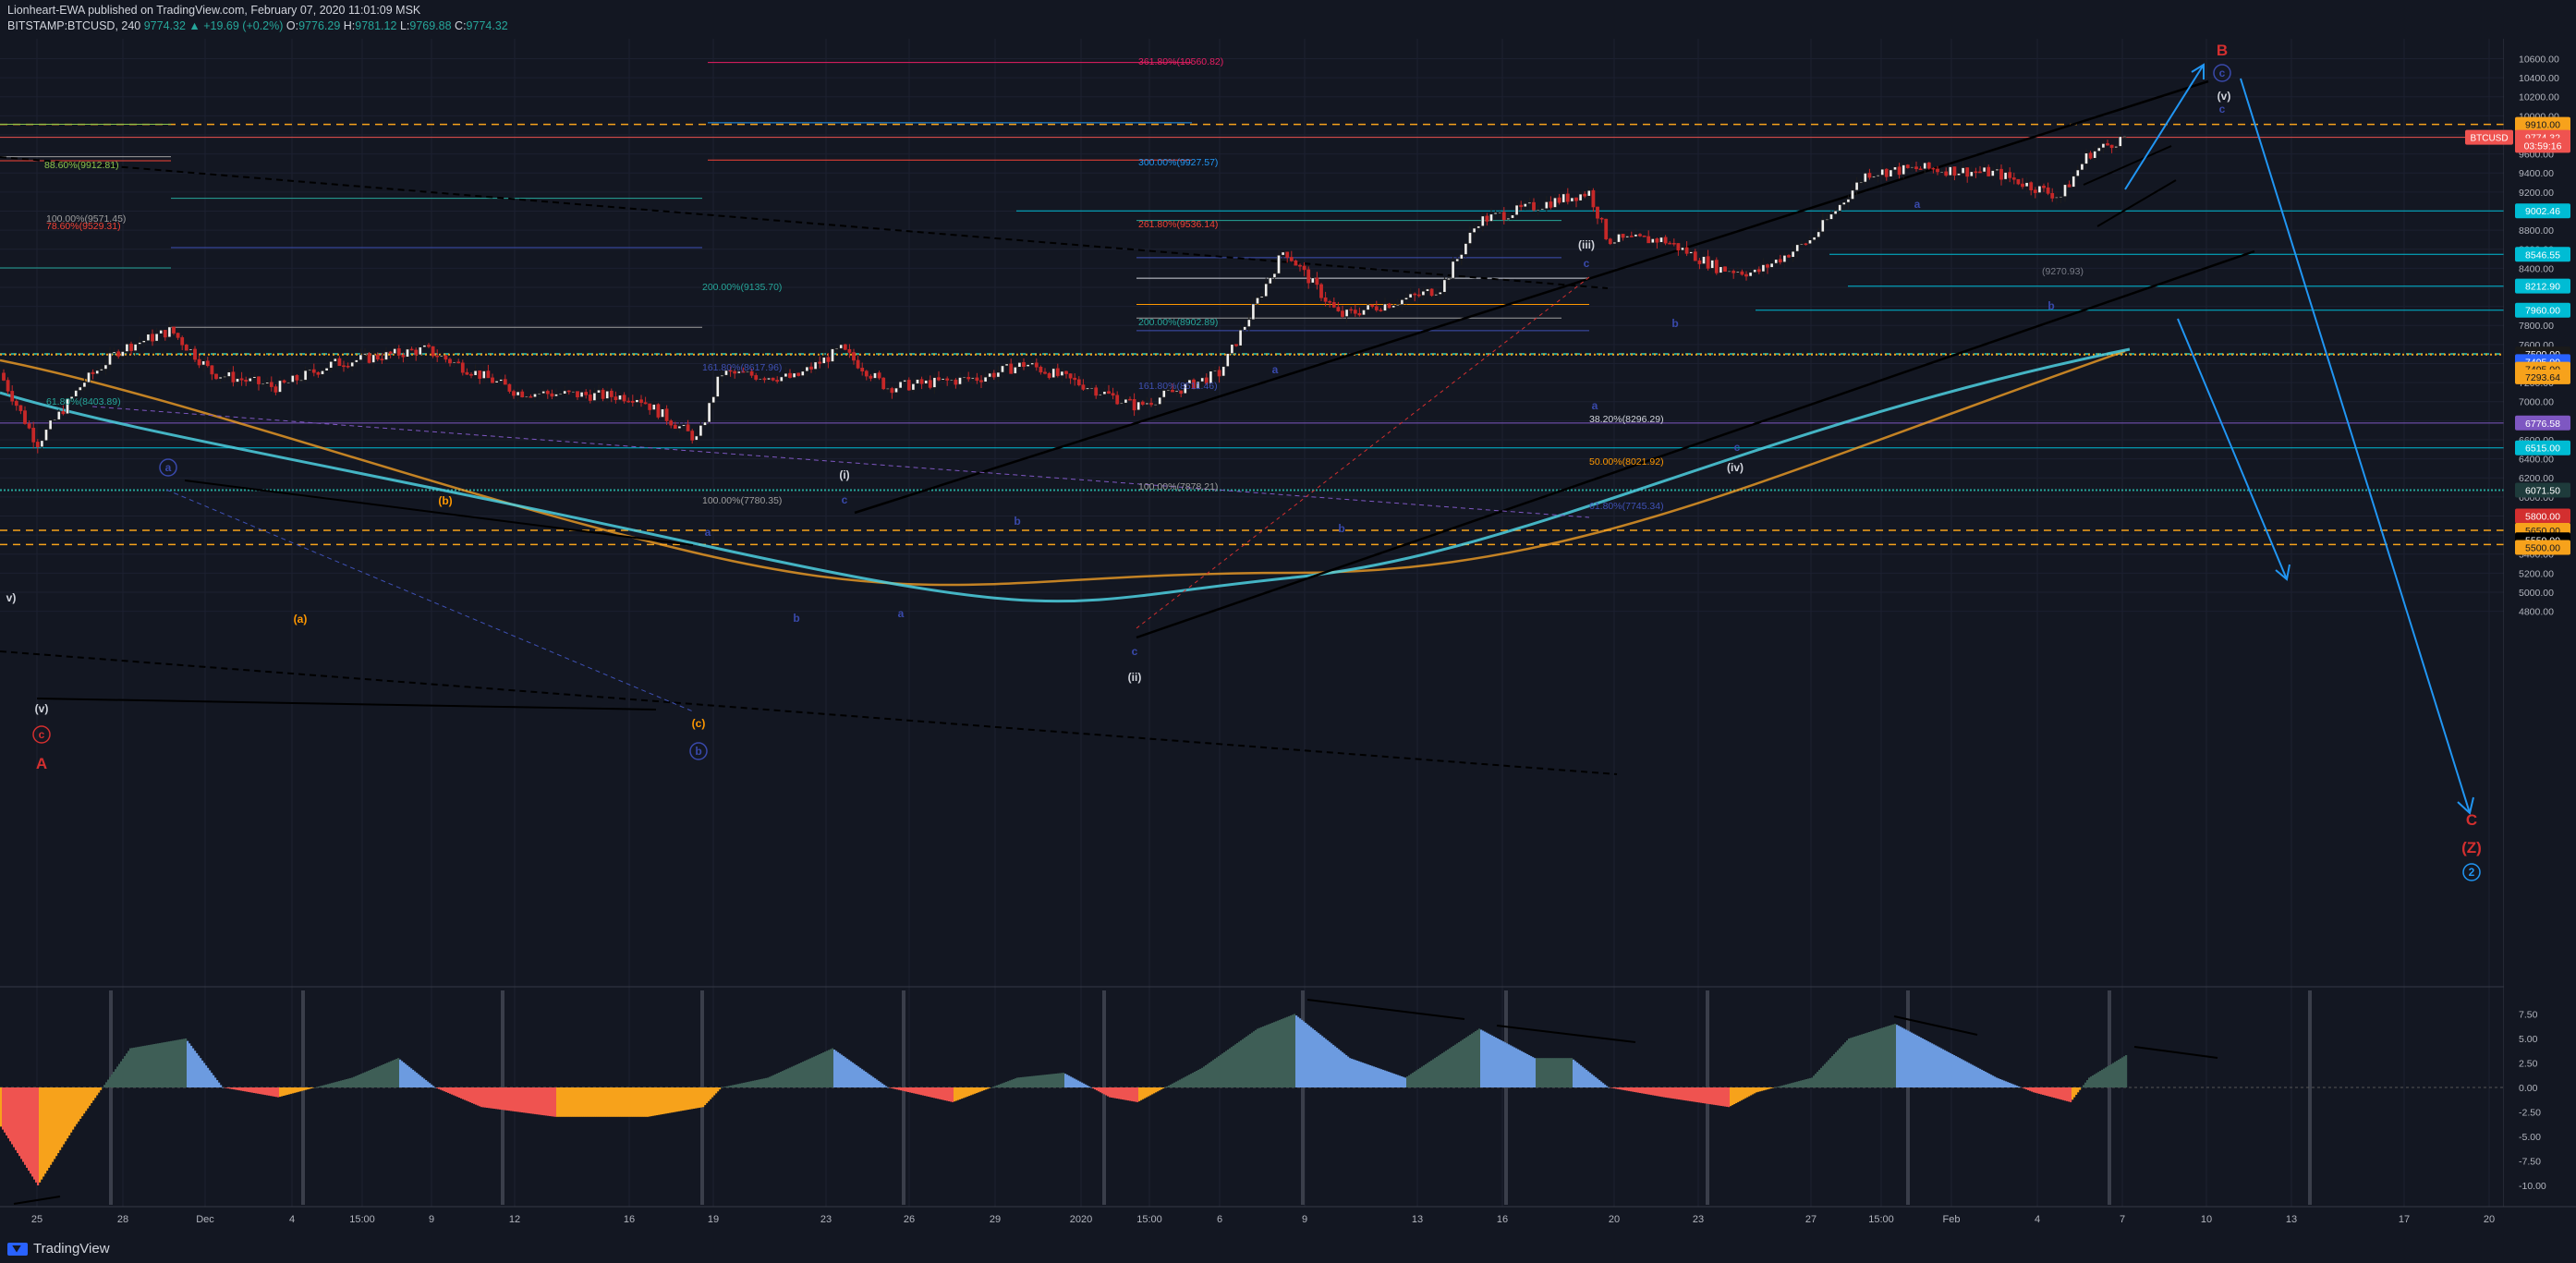 The image size is (2576, 1263). Describe the element at coordinates (83, 401) in the screenshot. I see `fib-label: 61.80%(8403.89)` at that location.